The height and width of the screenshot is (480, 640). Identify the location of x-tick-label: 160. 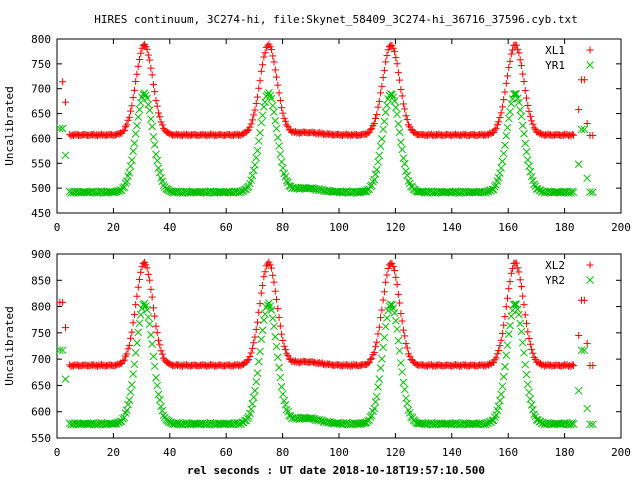
(508, 227).